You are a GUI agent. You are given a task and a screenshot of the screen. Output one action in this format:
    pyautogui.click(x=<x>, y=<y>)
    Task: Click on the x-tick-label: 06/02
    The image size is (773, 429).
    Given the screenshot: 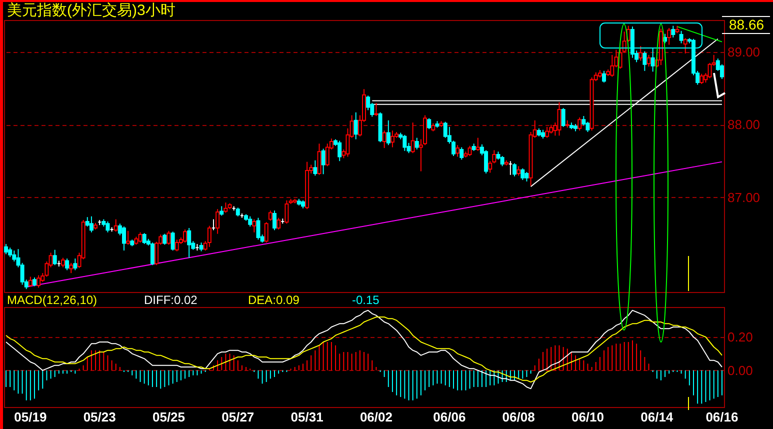 What is the action you would take?
    pyautogui.click(x=376, y=417)
    